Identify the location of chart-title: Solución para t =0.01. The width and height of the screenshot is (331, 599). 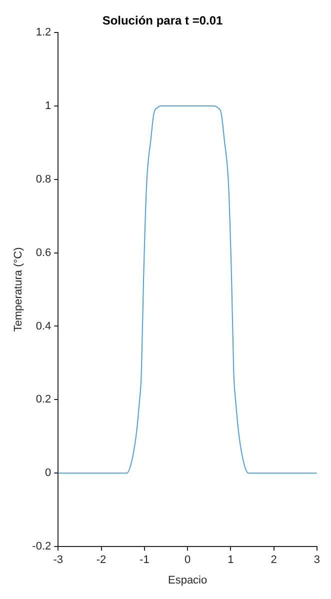
(163, 21).